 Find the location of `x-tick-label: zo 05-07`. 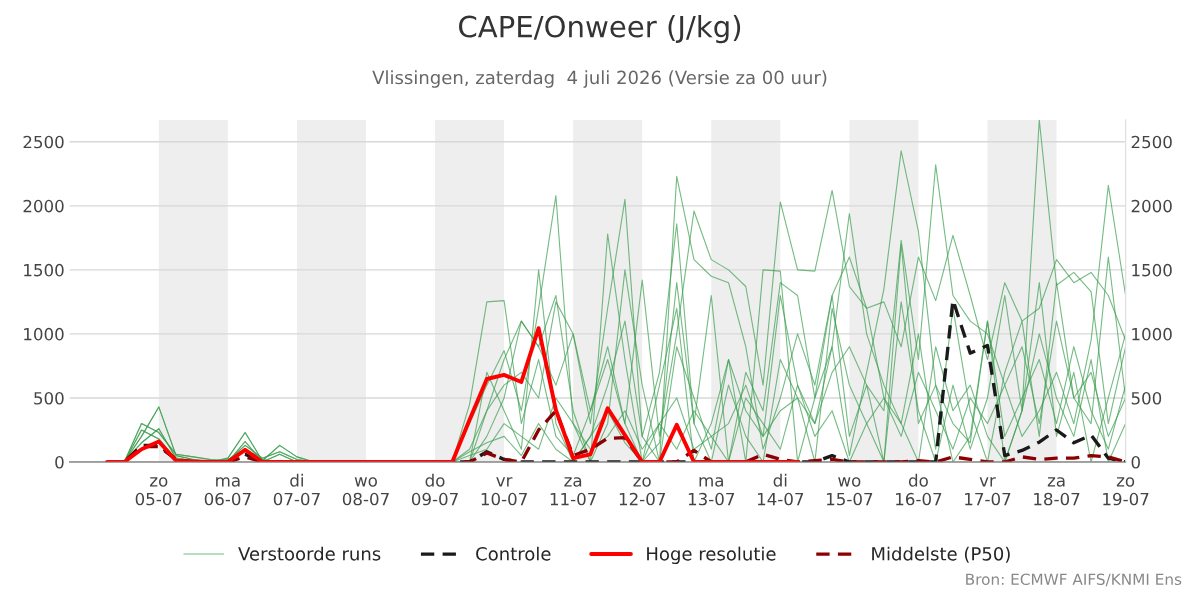

x-tick-label: zo 05-07 is located at coordinates (158, 491).